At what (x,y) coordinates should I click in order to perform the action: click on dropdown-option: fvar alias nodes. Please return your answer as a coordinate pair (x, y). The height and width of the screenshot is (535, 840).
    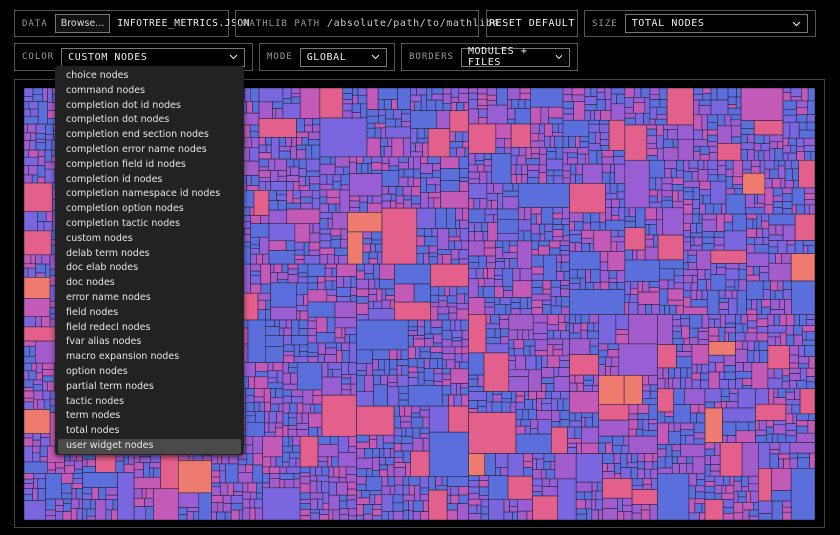
    Looking at the image, I should click on (104, 342).